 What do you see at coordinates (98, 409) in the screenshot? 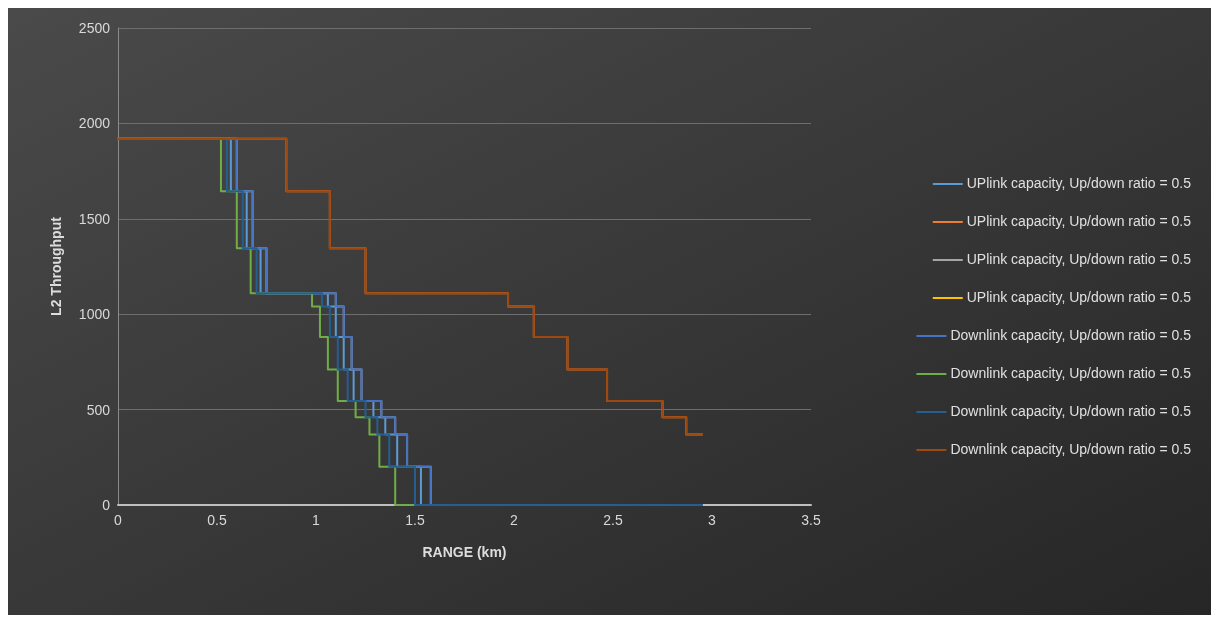
I see `y-tick-label: 500` at bounding box center [98, 409].